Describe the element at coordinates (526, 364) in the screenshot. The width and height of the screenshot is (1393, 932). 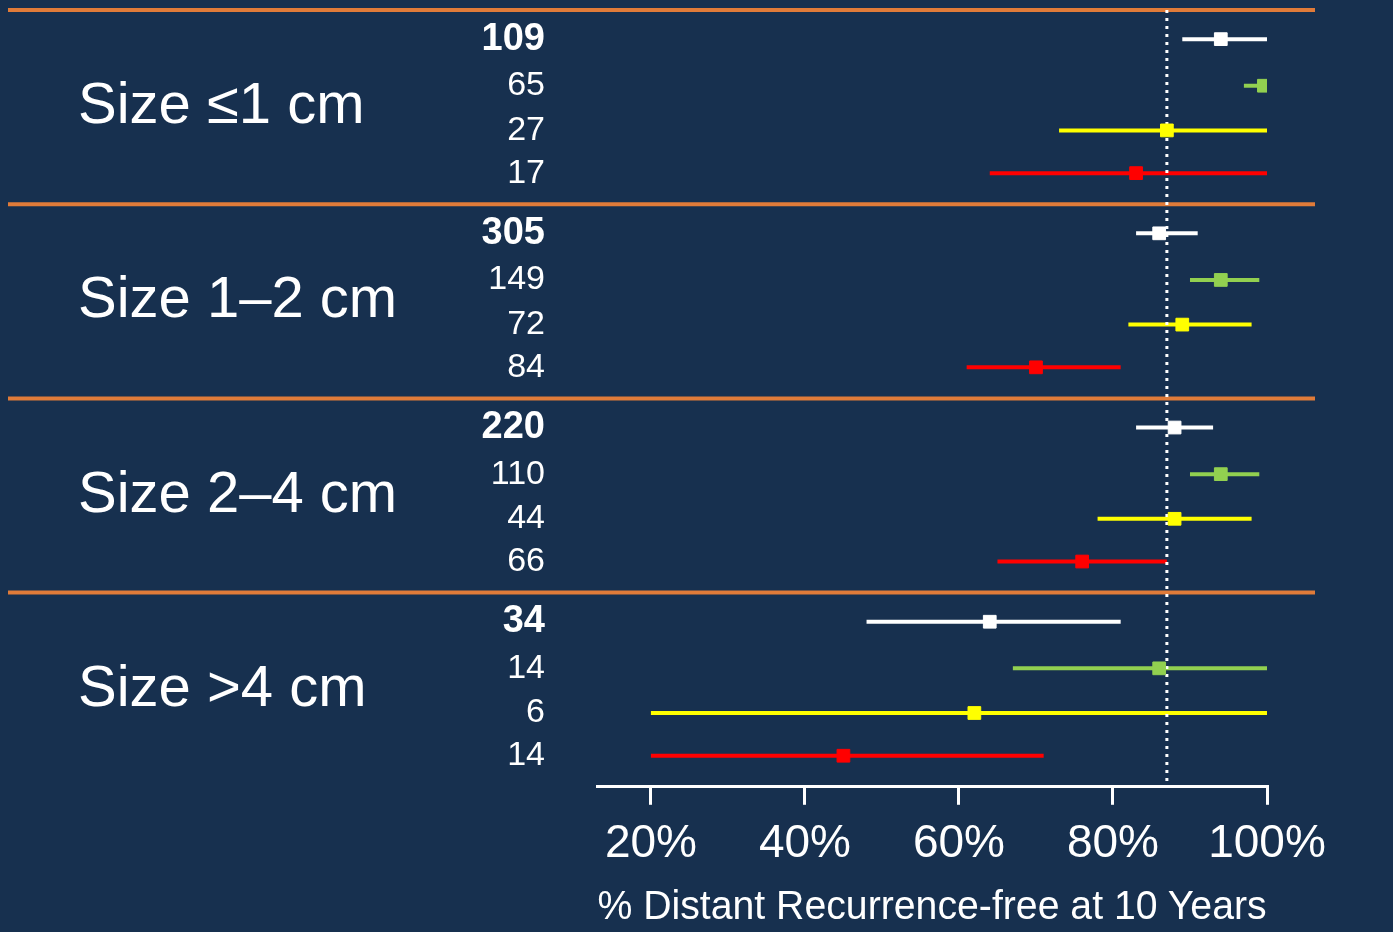
I see `text: 84` at that location.